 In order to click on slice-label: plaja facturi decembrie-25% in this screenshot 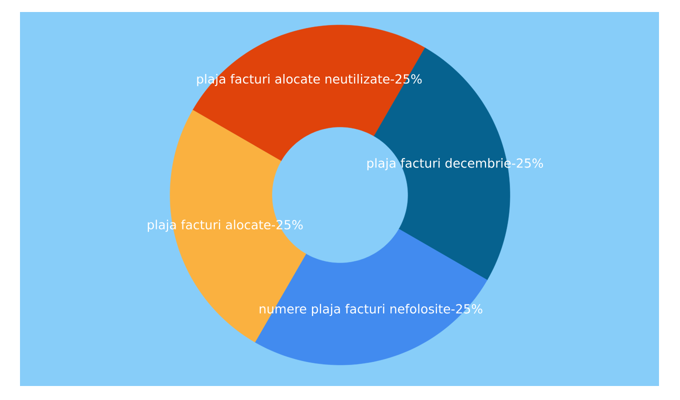, I will do `click(455, 164)`.